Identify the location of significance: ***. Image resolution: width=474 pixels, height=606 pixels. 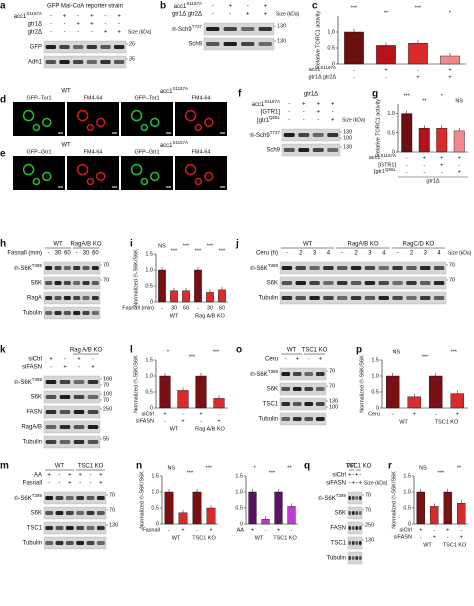
(441, 473).